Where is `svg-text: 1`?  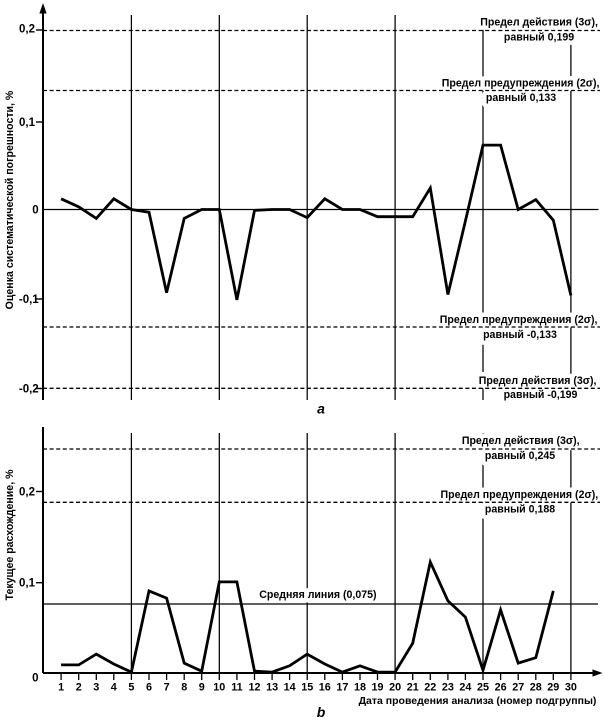 svg-text: 1 is located at coordinates (61, 688).